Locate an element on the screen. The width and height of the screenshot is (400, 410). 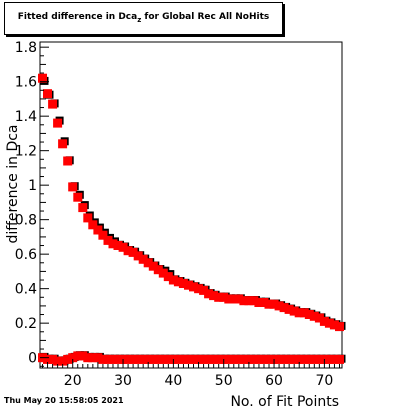
y-axis-label: difference in Dca is located at coordinates (13, 184).